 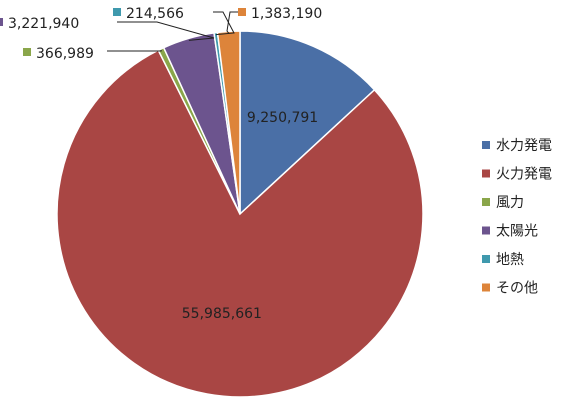 I want to click on legend-label-hydro: 水力発電, so click(x=524, y=146).